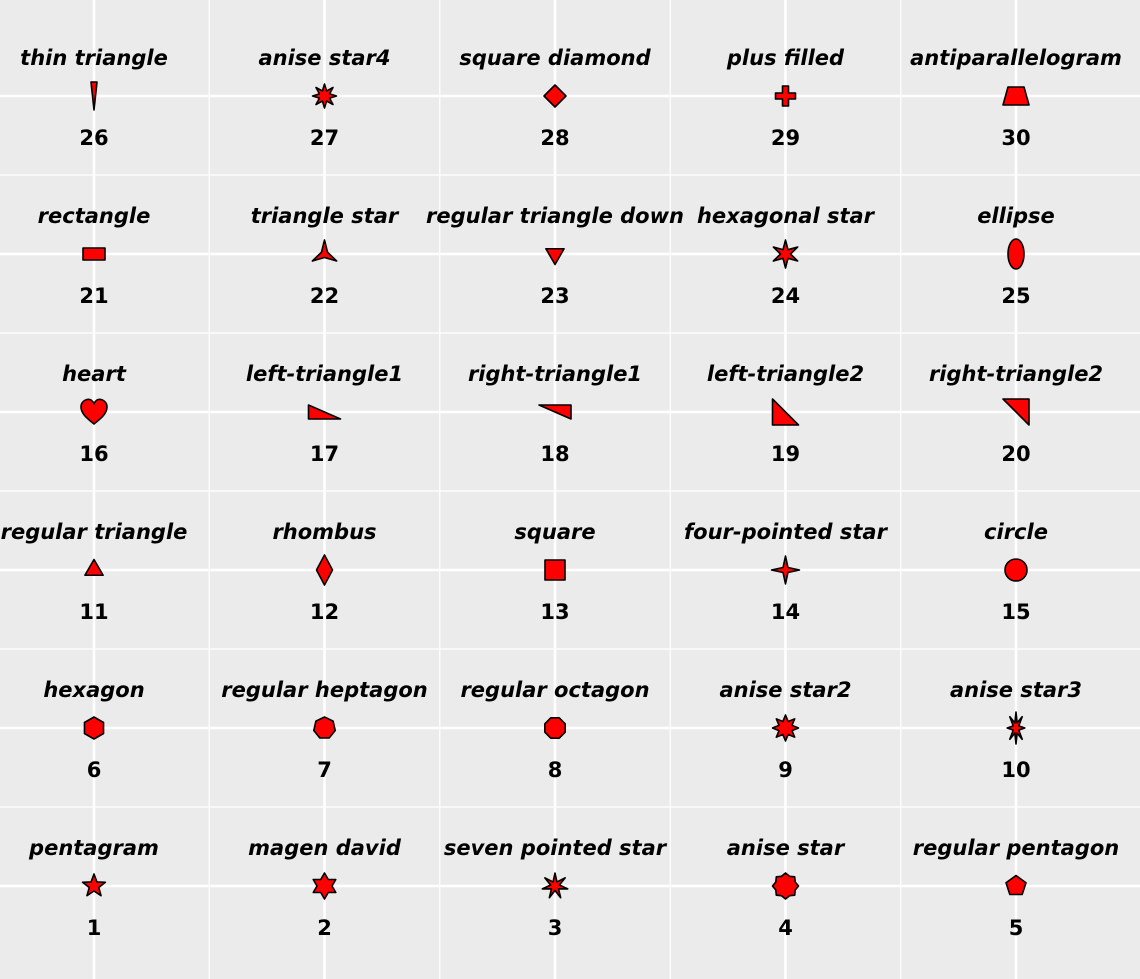  I want to click on marker-anise-star3, so click(1016, 728).